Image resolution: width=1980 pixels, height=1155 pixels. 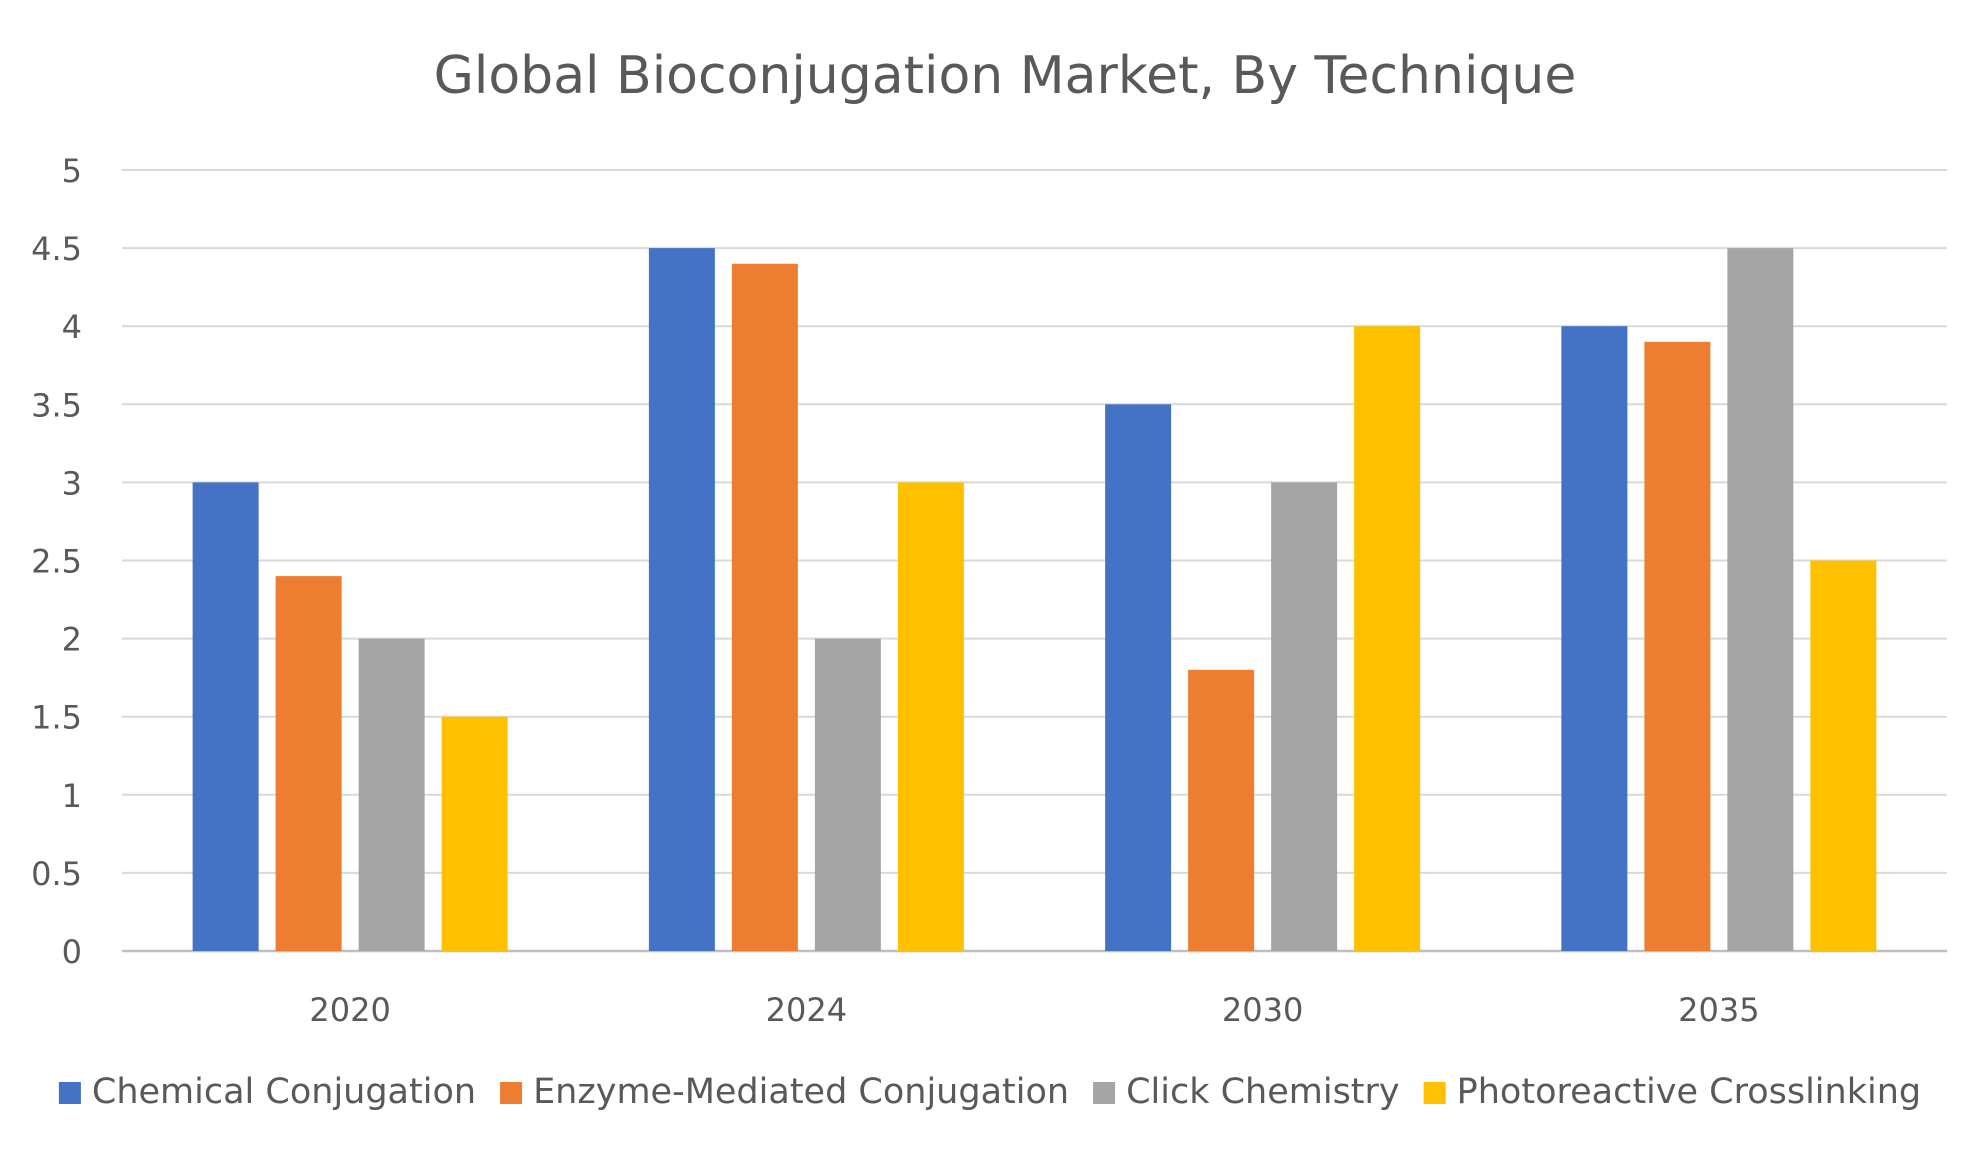 I want to click on bar-enzyme-mediated-conjugation-2020, so click(x=308, y=763).